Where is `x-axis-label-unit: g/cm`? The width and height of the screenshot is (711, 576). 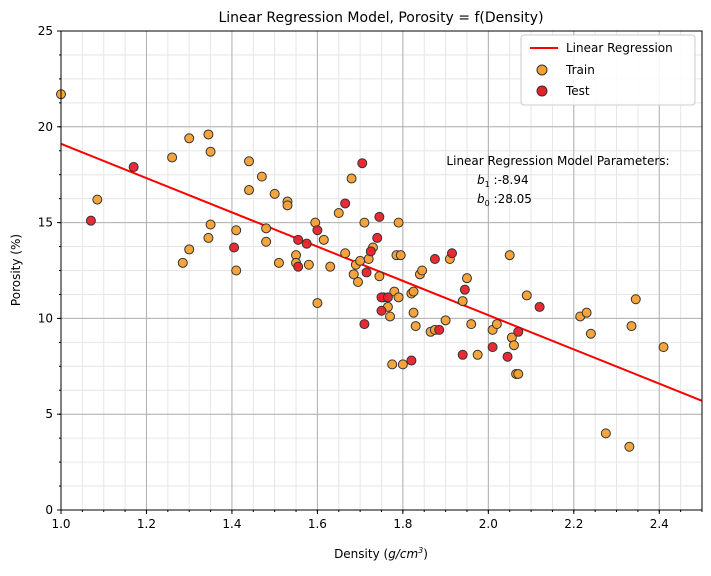 x-axis-label-unit: g/cm is located at coordinates (403, 554).